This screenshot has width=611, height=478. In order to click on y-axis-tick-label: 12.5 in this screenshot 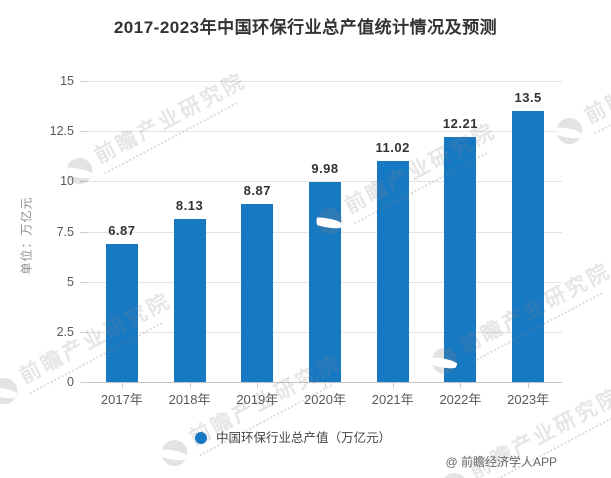, I will do `click(61, 131)`.